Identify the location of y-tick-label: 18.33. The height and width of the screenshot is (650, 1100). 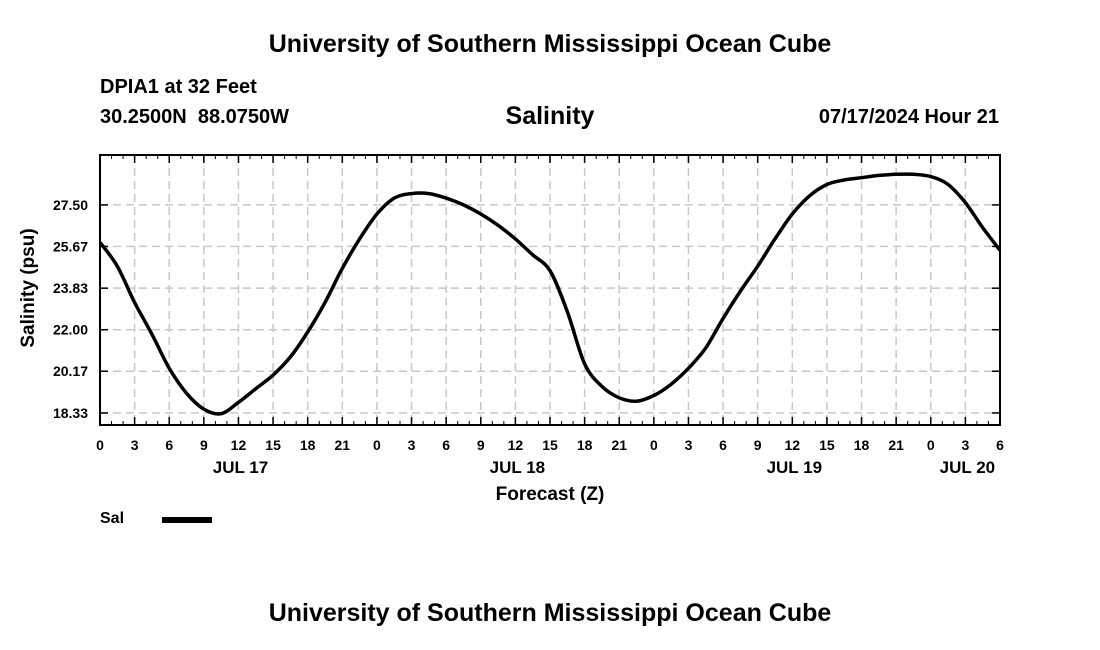
(70, 413).